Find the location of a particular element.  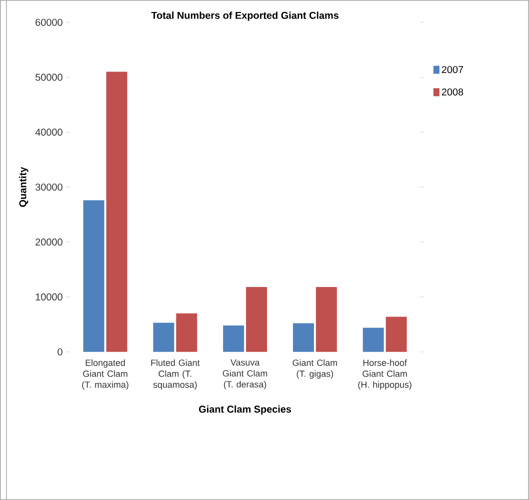

x-tick-label: Giant Clam (T. gigas) is located at coordinates (314, 369).